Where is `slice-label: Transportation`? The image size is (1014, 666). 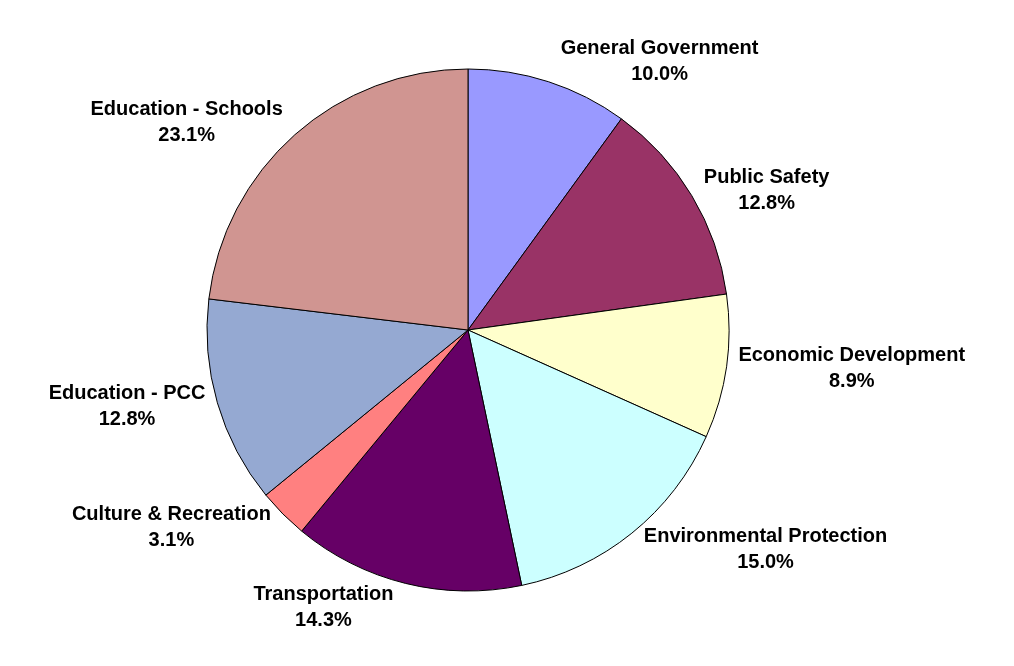
slice-label: Transportation is located at coordinates (323, 593).